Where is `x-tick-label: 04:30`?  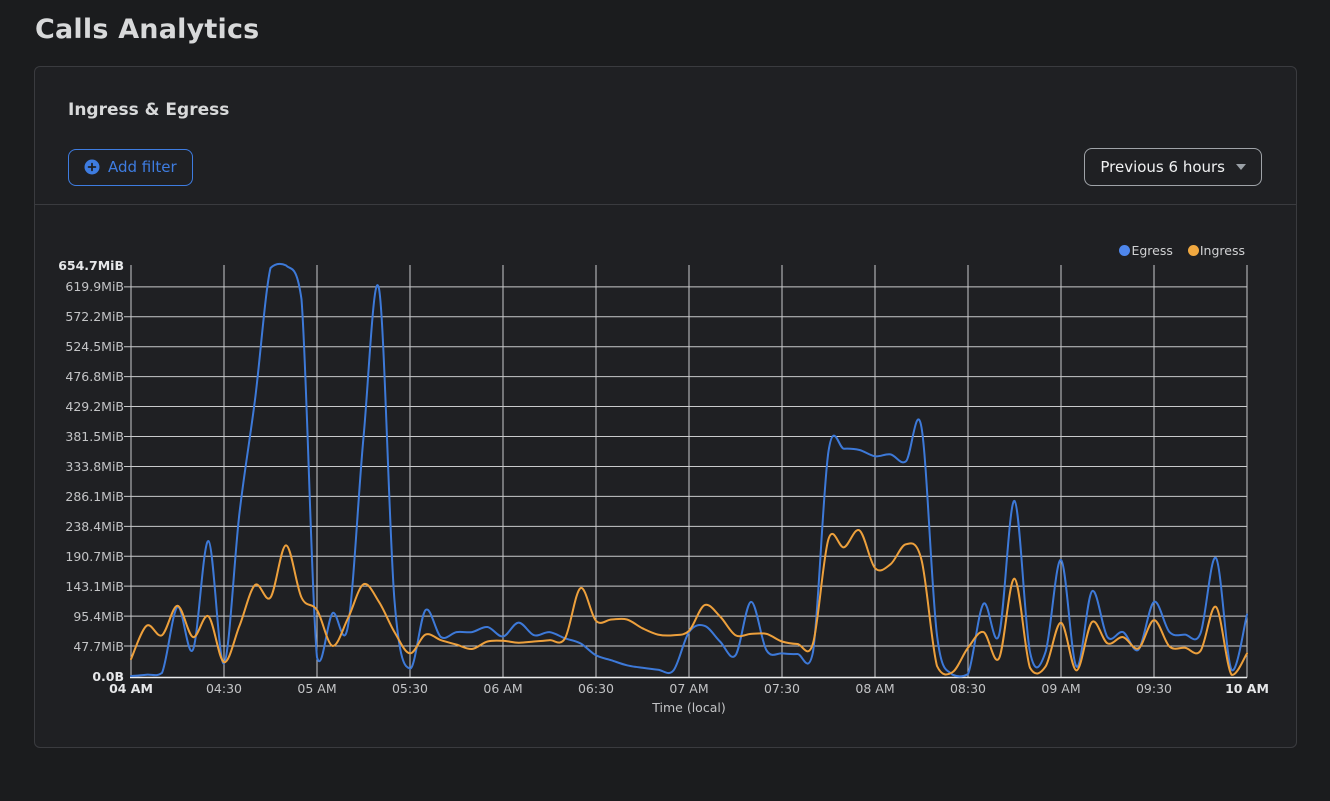 x-tick-label: 04:30 is located at coordinates (224, 688).